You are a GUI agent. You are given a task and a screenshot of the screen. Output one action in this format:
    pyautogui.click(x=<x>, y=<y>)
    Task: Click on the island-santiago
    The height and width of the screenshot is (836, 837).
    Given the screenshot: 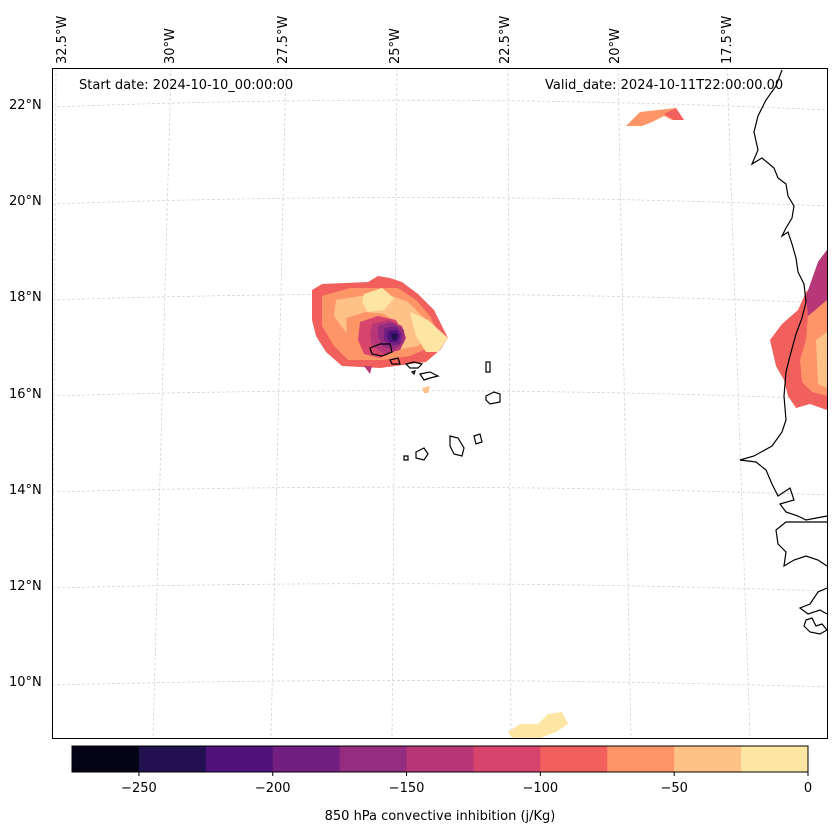 What is the action you would take?
    pyautogui.click(x=457, y=446)
    